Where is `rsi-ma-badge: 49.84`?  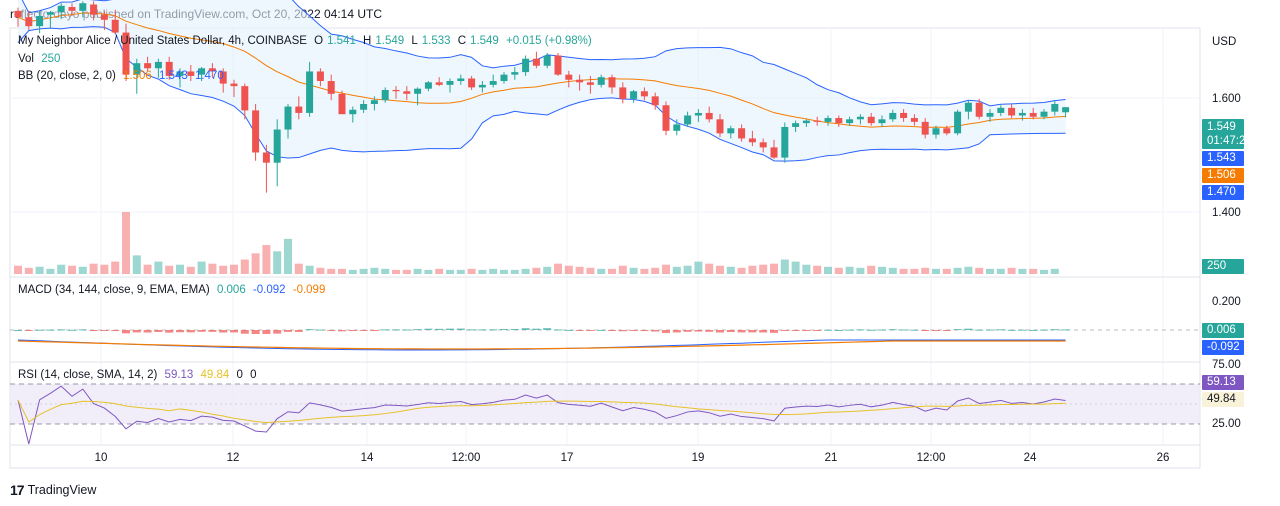
rsi-ma-badge: 49.84 is located at coordinates (1223, 399).